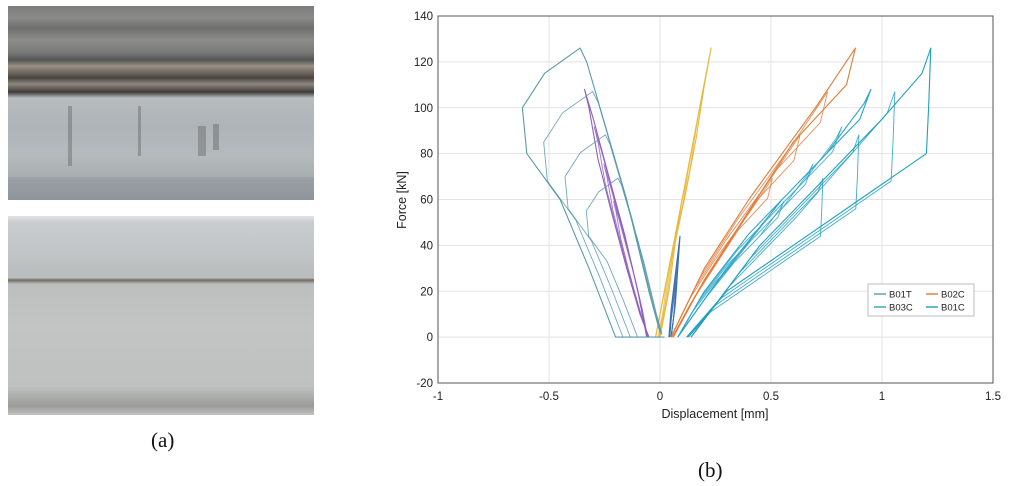 This screenshot has width=1011, height=486. I want to click on legend-label-b03c: B03C, so click(901, 308).